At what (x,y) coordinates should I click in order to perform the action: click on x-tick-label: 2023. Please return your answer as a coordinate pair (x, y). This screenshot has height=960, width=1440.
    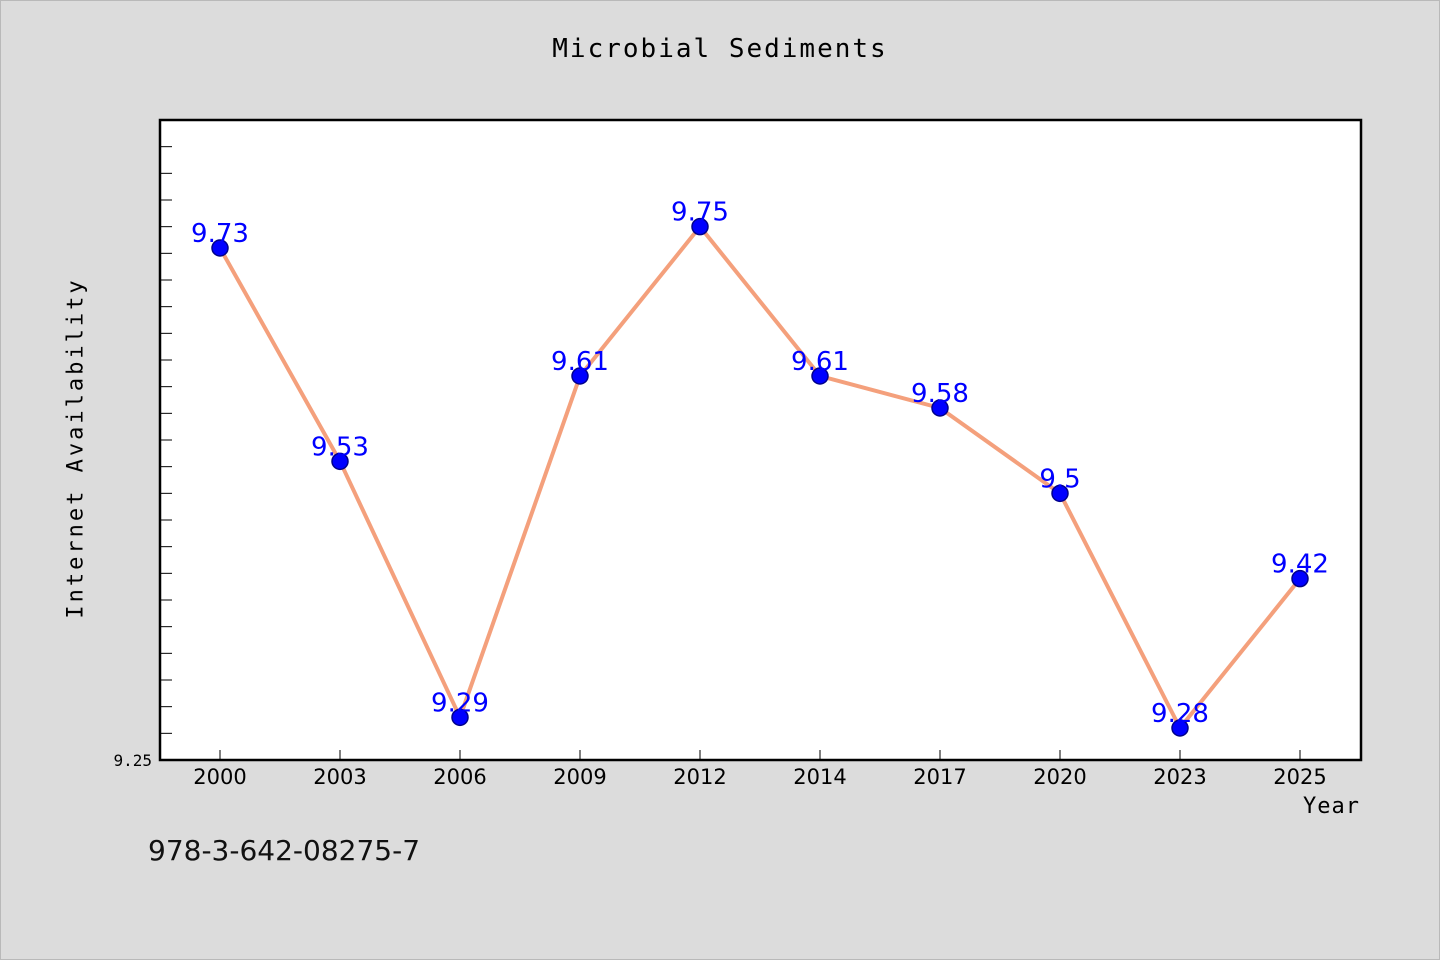
    Looking at the image, I should click on (1179, 777).